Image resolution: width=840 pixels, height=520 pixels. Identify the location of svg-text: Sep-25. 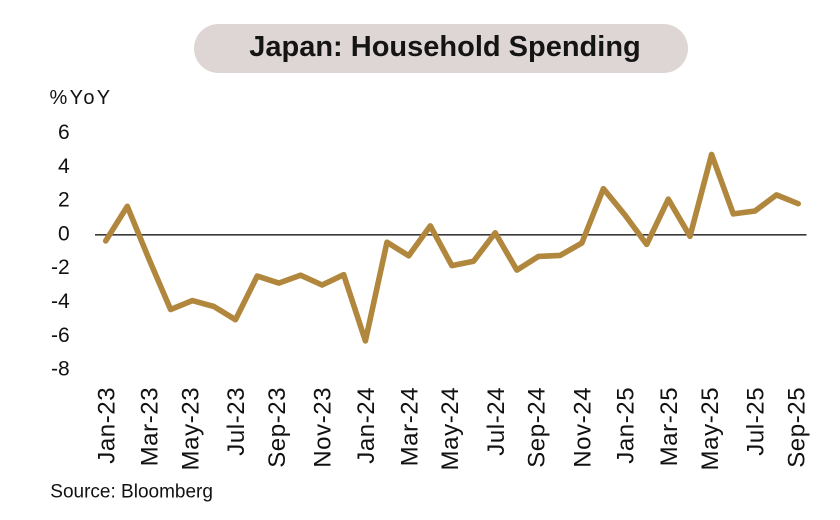
(796, 427).